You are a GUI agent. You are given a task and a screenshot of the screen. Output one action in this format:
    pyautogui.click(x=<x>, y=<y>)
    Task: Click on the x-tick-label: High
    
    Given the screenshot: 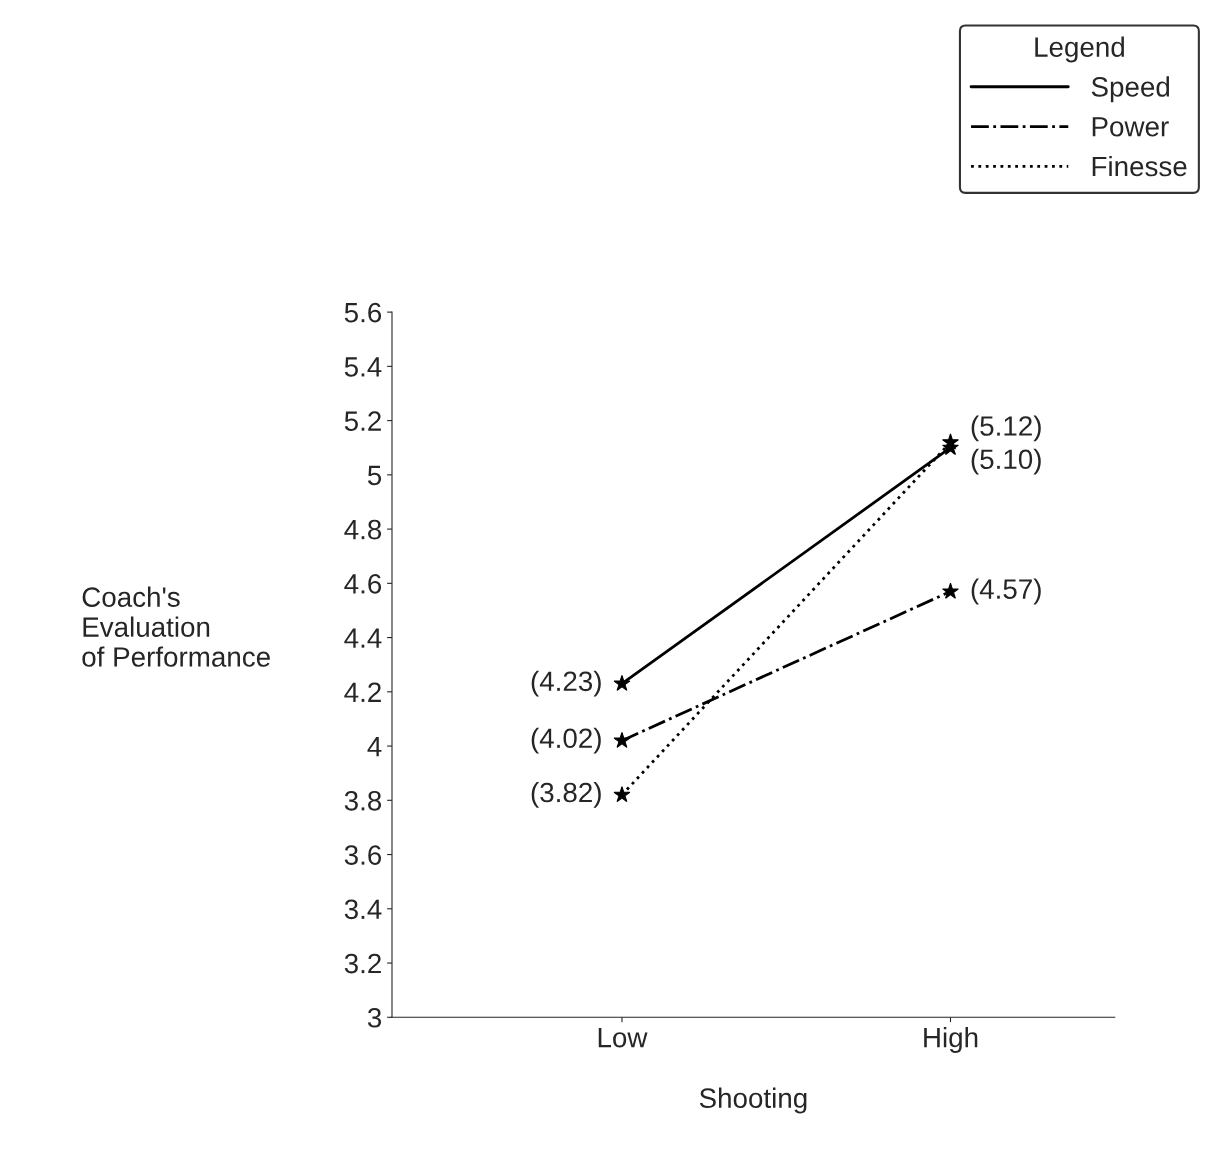 What is the action you would take?
    pyautogui.click(x=951, y=1040)
    